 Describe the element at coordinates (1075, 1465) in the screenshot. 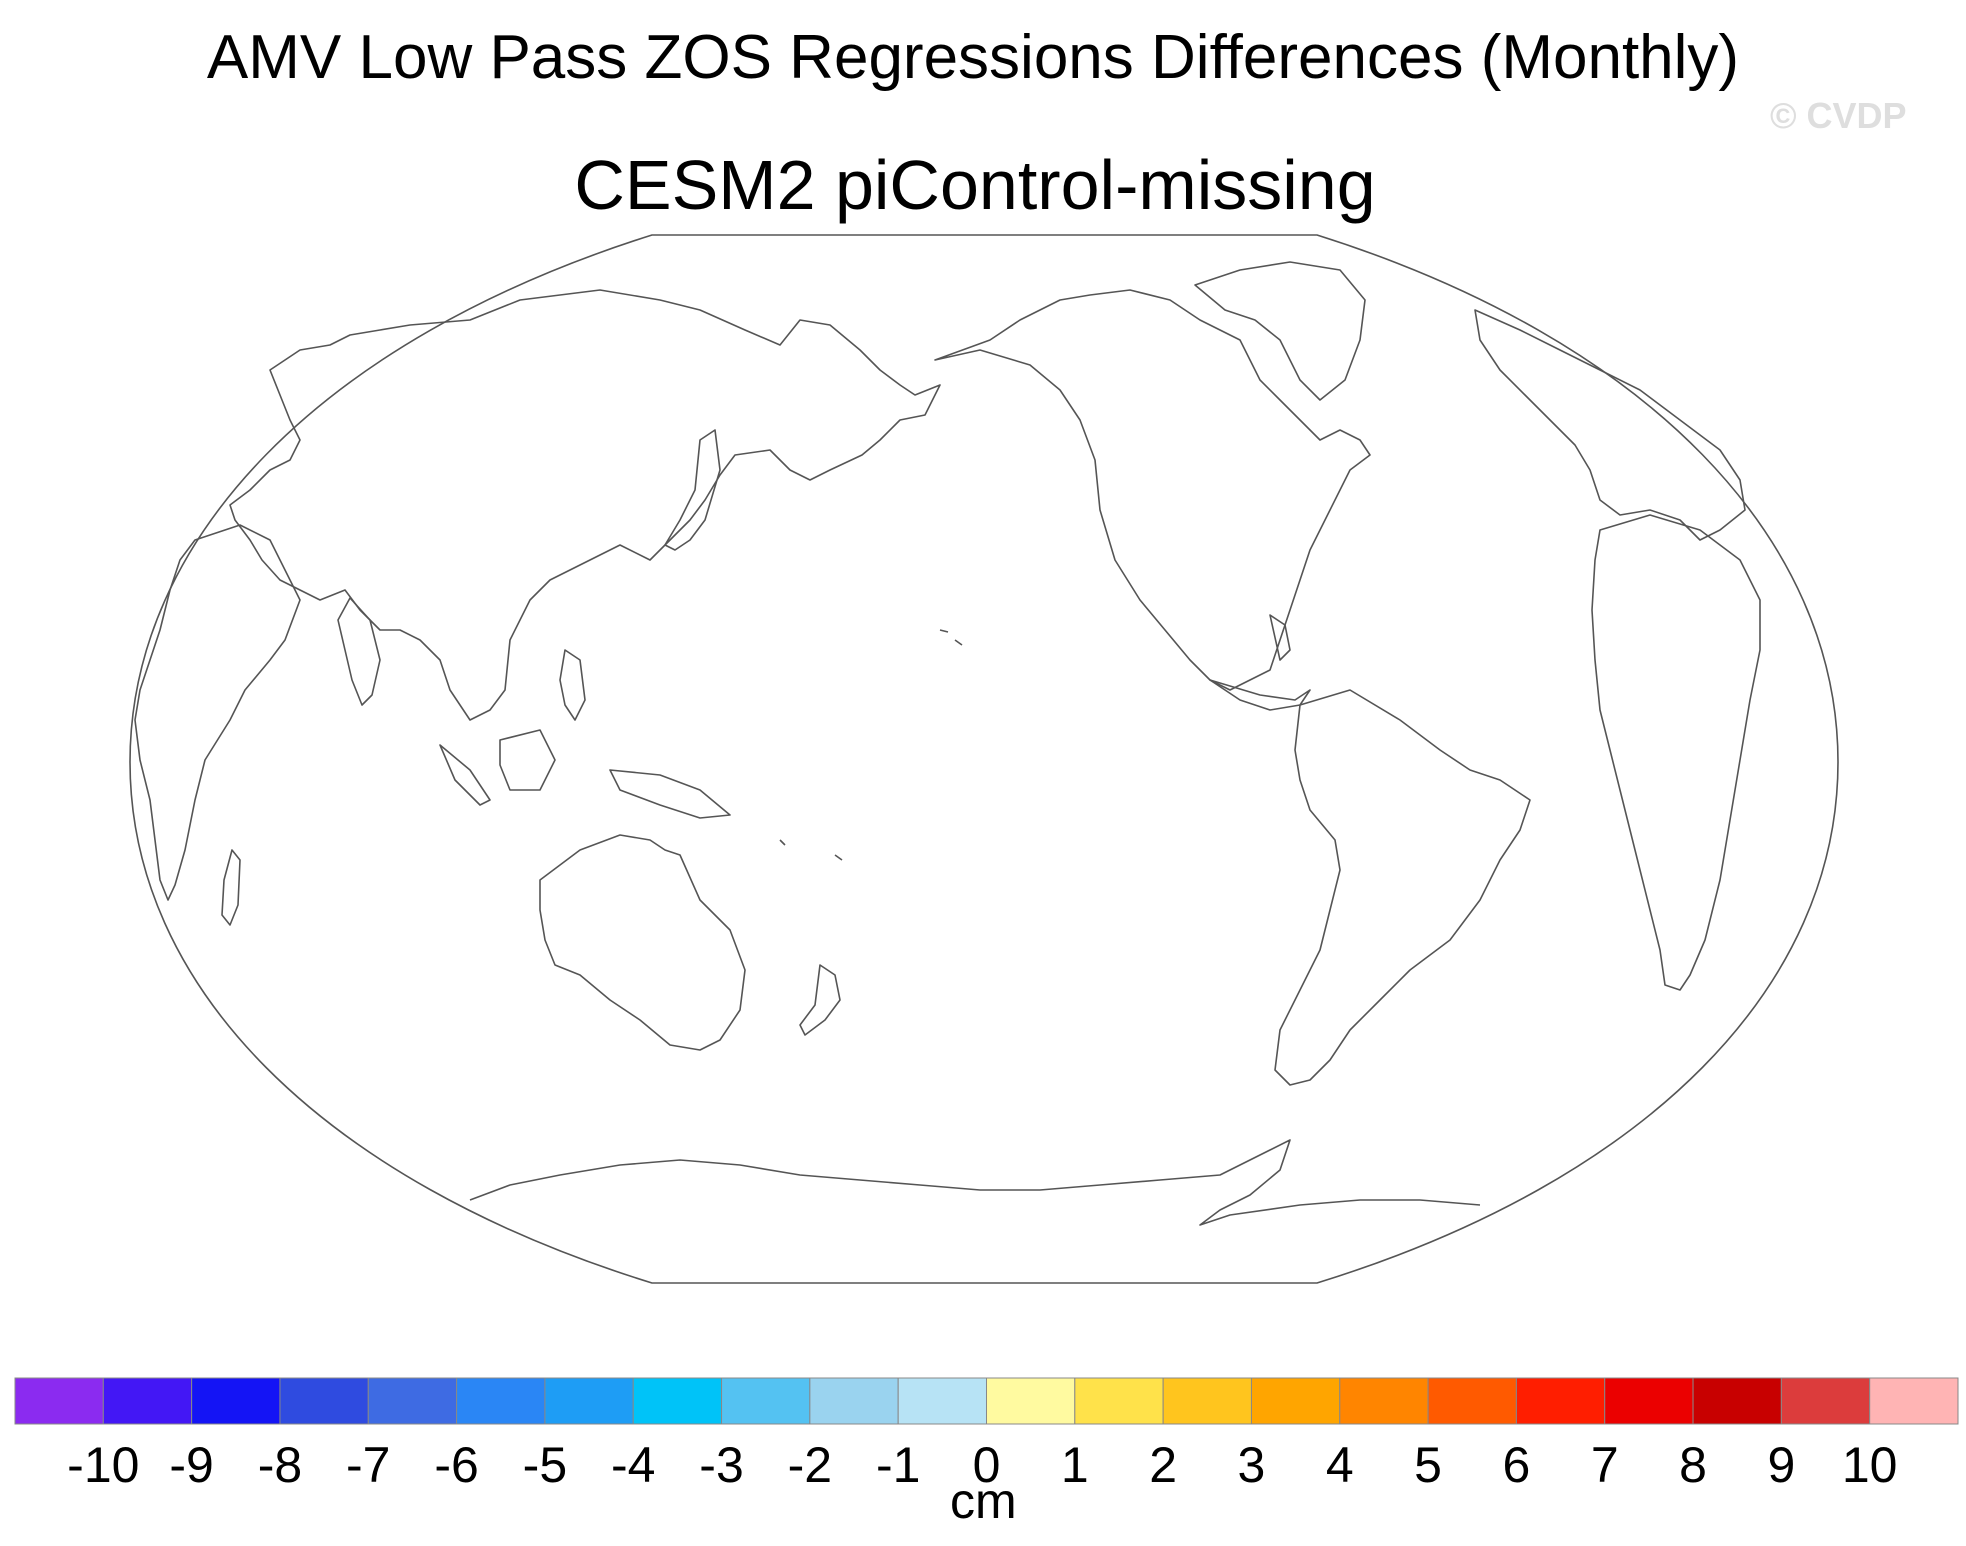

I see `colorbar-tick-label: 1` at that location.